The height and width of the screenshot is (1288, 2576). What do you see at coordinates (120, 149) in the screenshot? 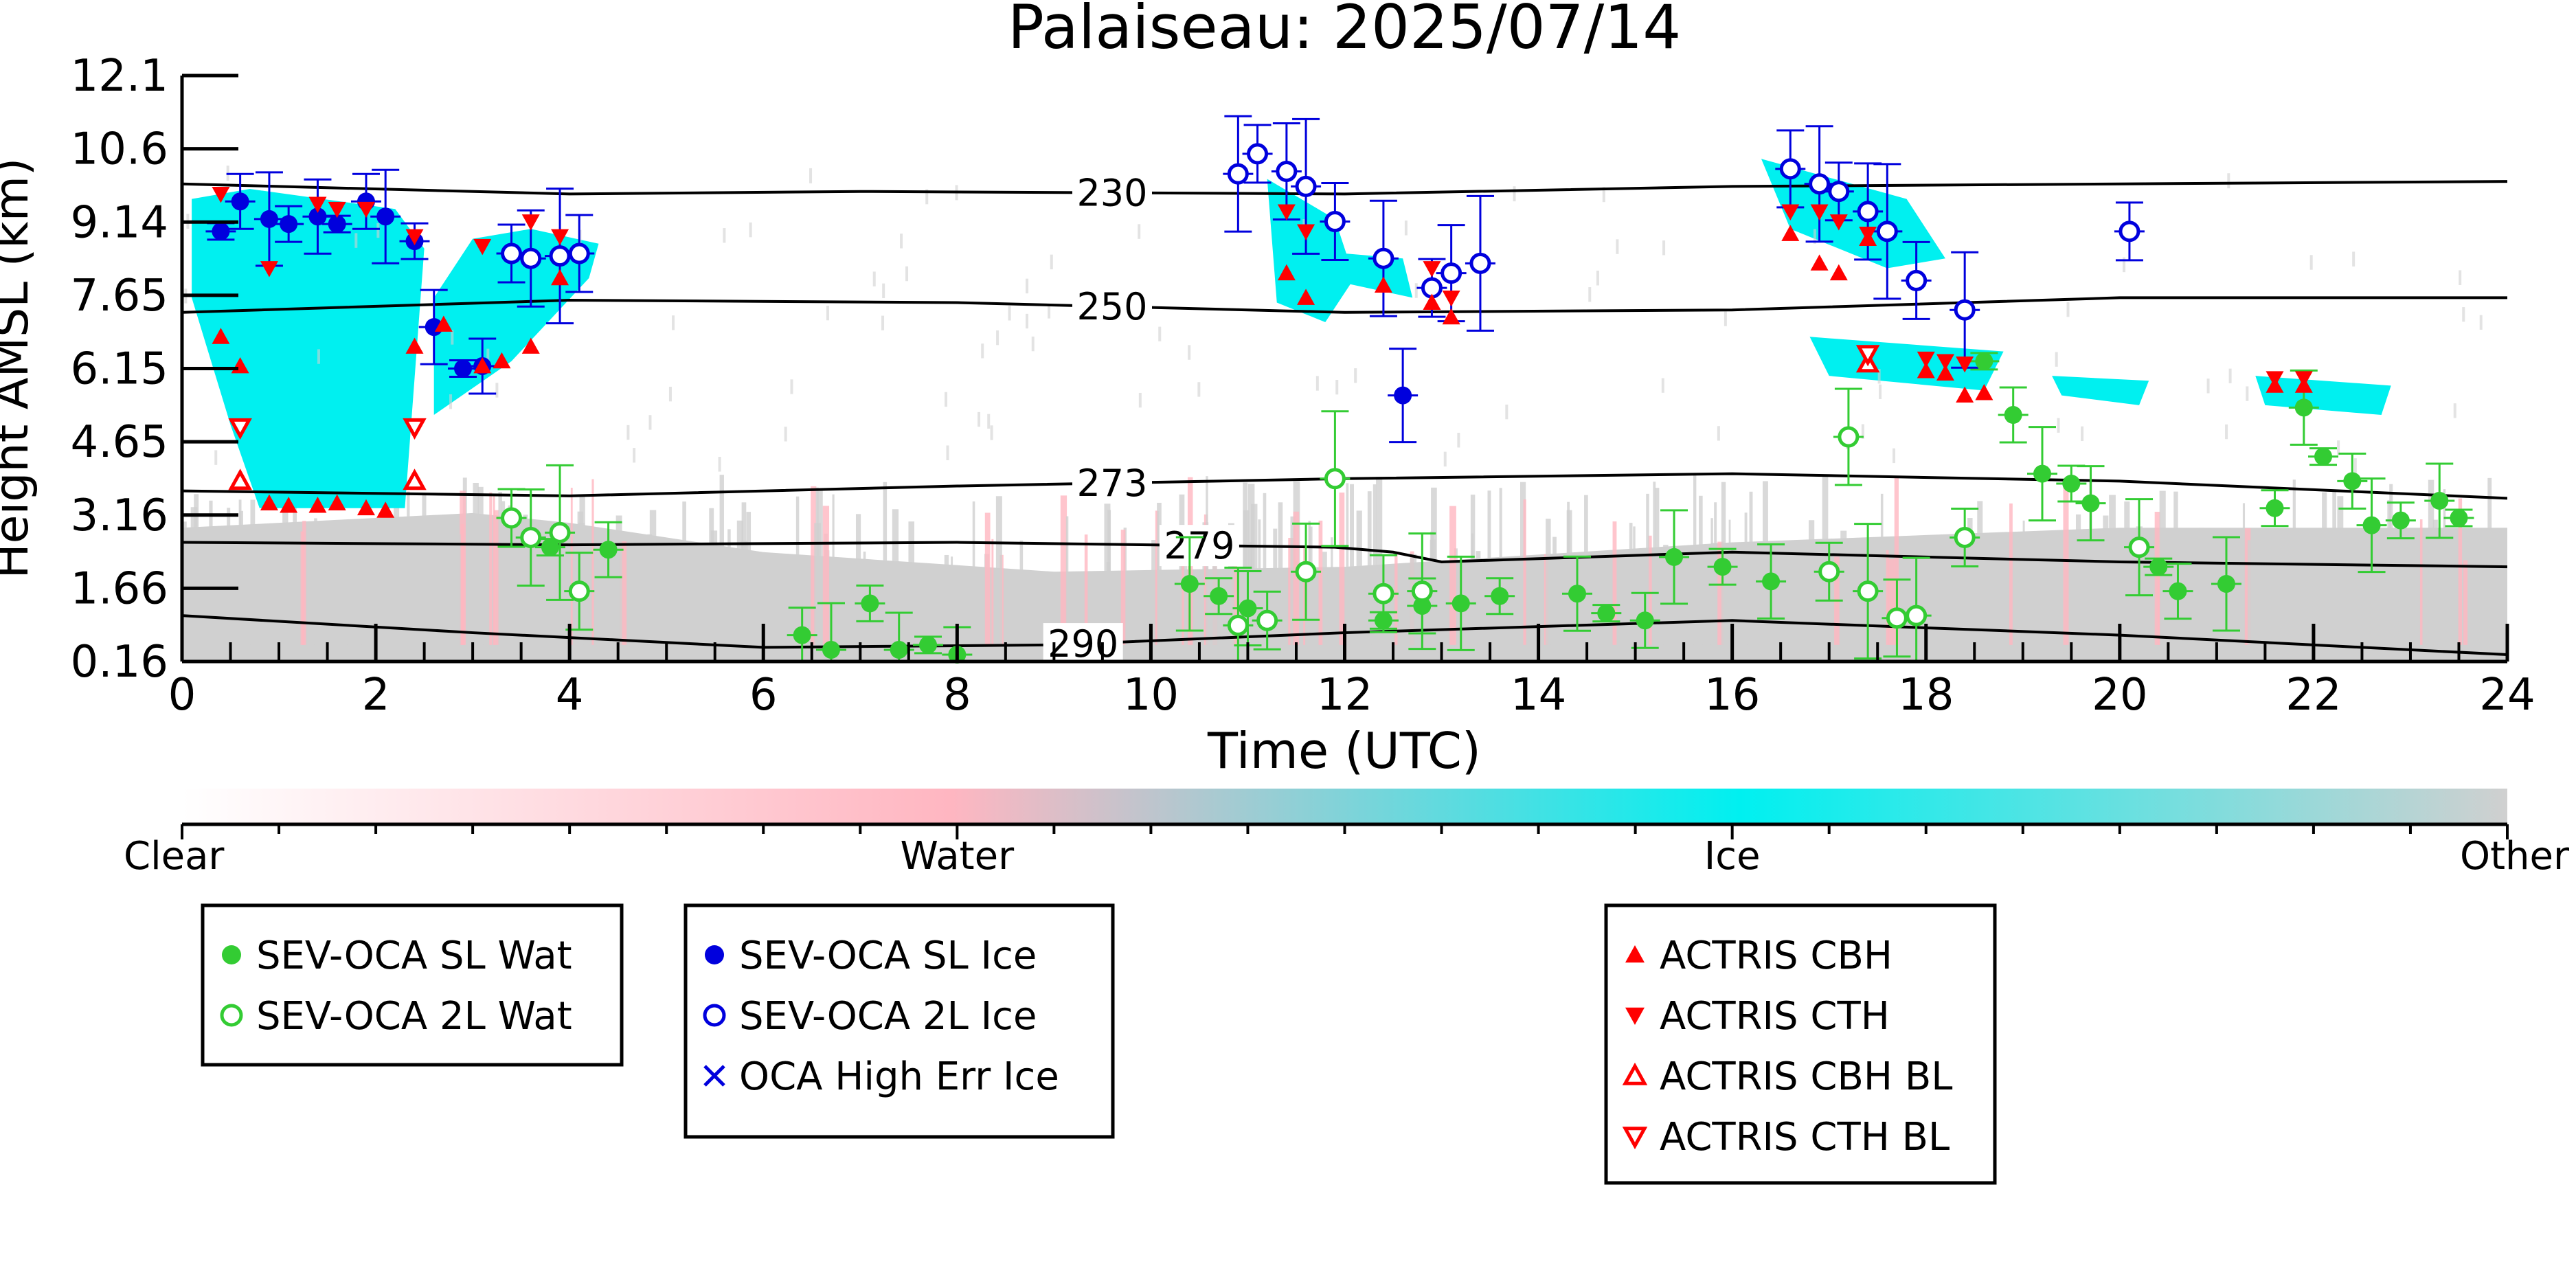
I see `y-tick-label: 10.6` at bounding box center [120, 149].